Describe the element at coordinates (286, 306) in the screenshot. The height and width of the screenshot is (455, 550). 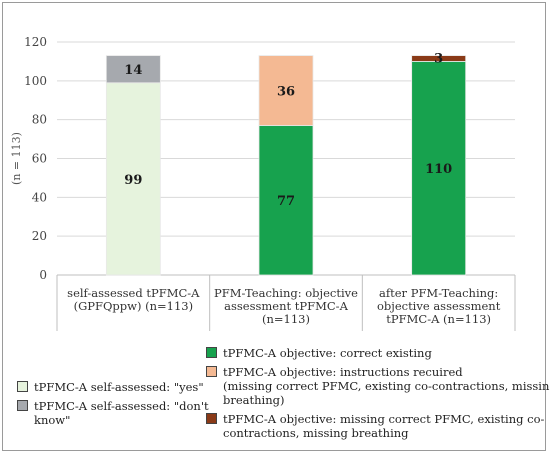
I see `x-tick-label: assessment tPFMC-A` at that location.